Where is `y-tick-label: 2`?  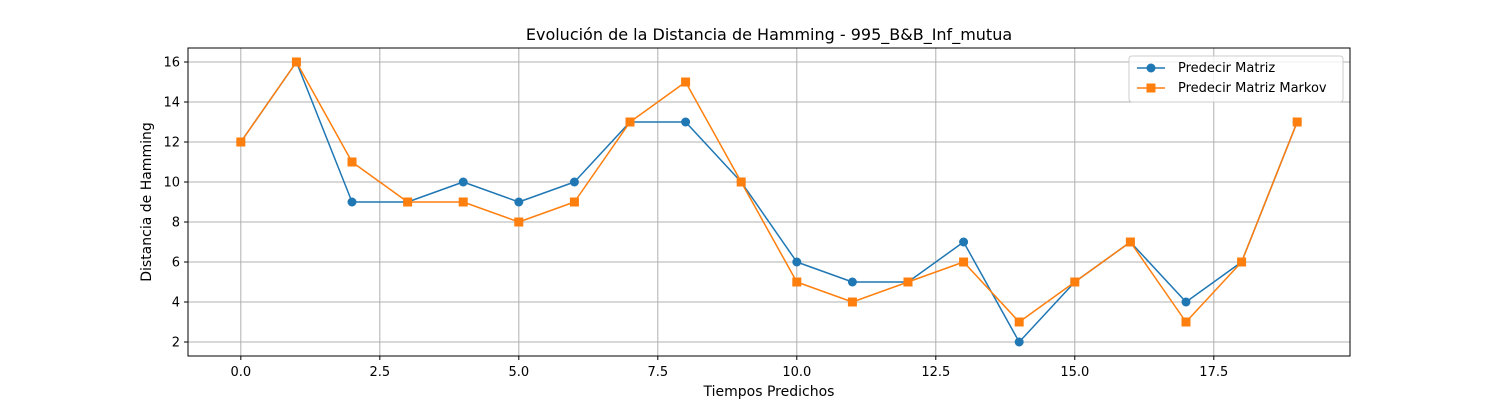 y-tick-label: 2 is located at coordinates (176, 343).